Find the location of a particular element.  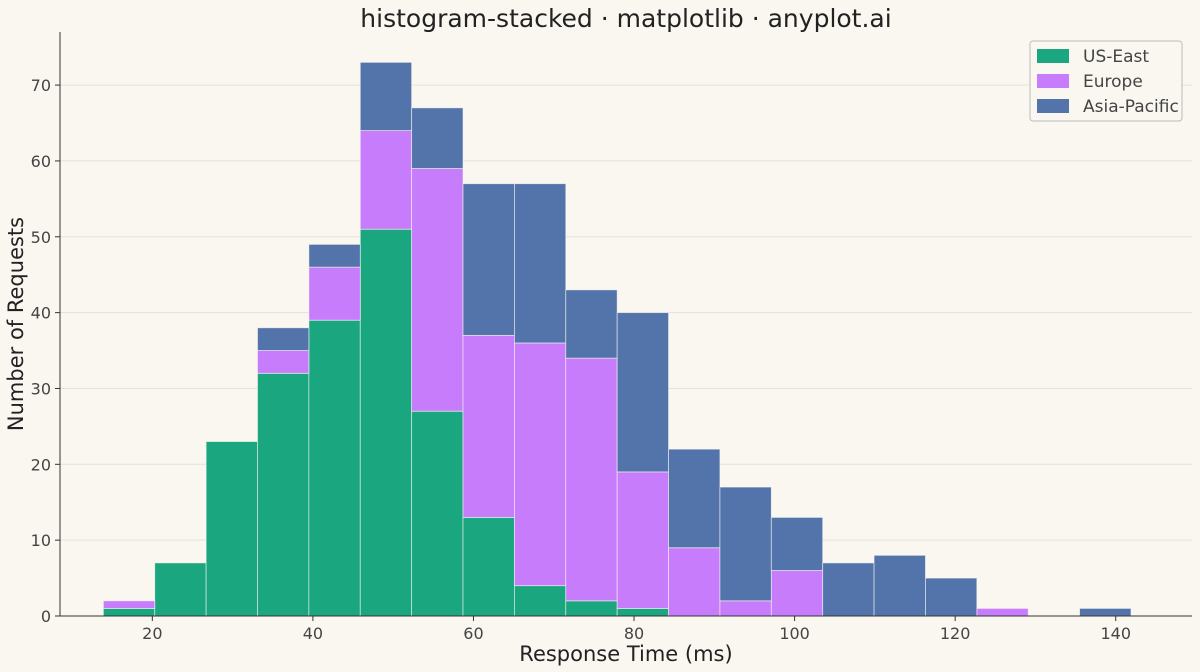

x-tick-label: 40 is located at coordinates (313, 633).